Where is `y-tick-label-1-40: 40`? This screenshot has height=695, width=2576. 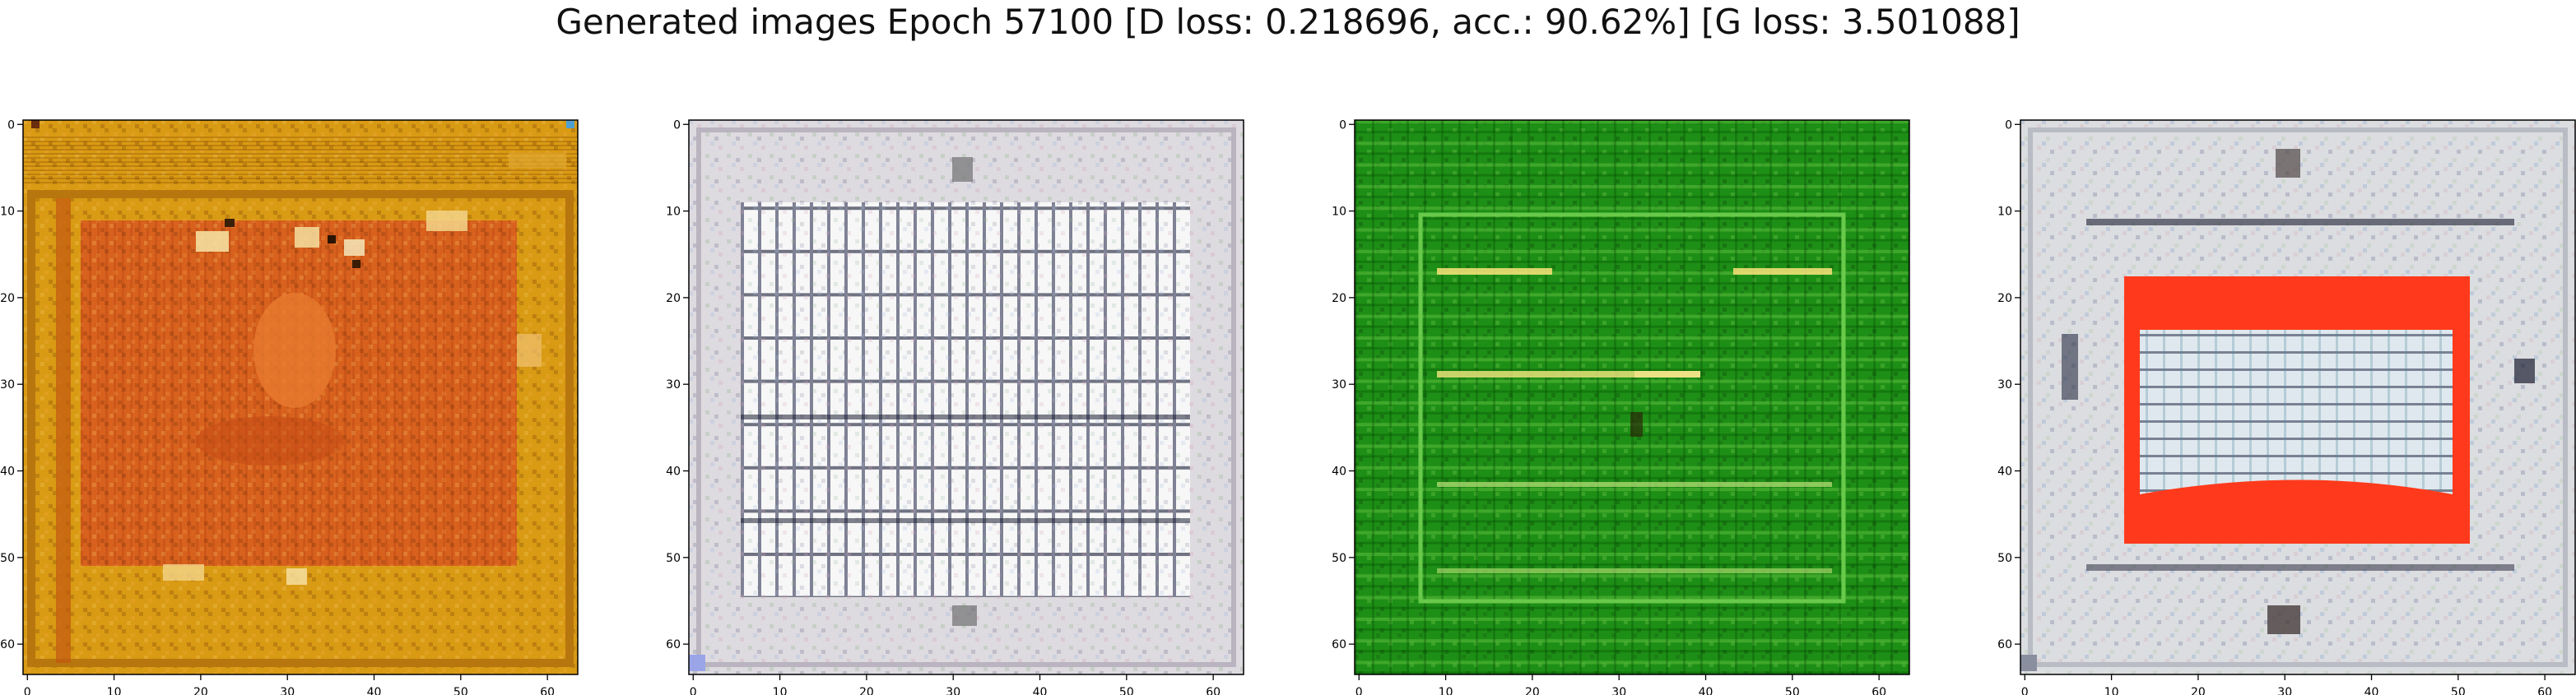
y-tick-label-1-40: 40 is located at coordinates (7, 472).